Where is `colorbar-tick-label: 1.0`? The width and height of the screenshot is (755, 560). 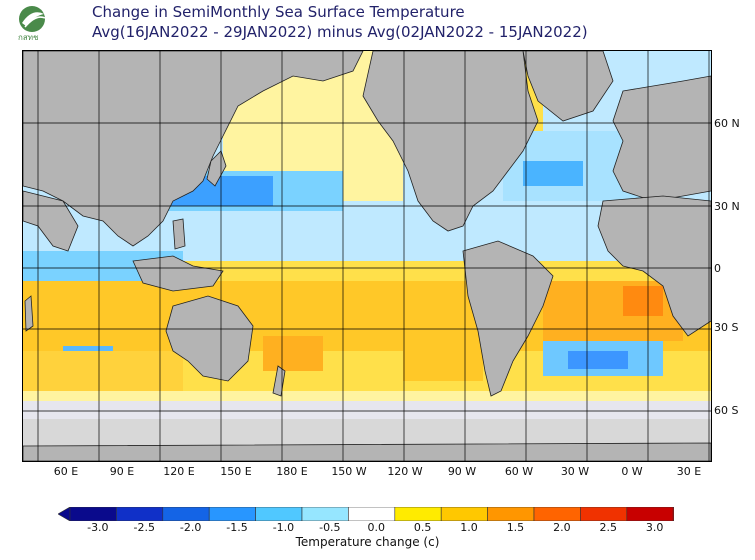
colorbar-tick-label: 1.0 is located at coordinates (469, 527).